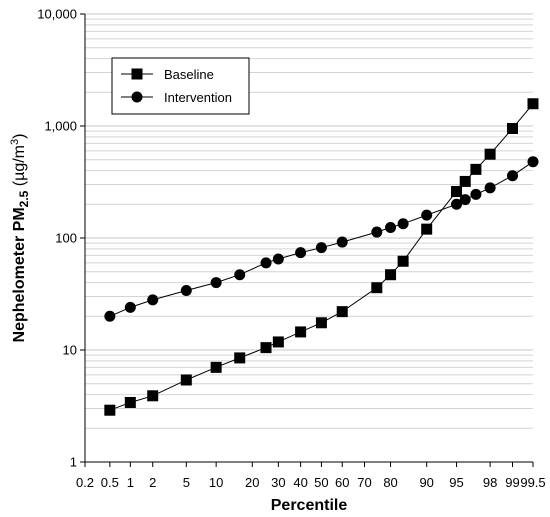  I want to click on legend: Baseline Intervention, so click(180, 86).